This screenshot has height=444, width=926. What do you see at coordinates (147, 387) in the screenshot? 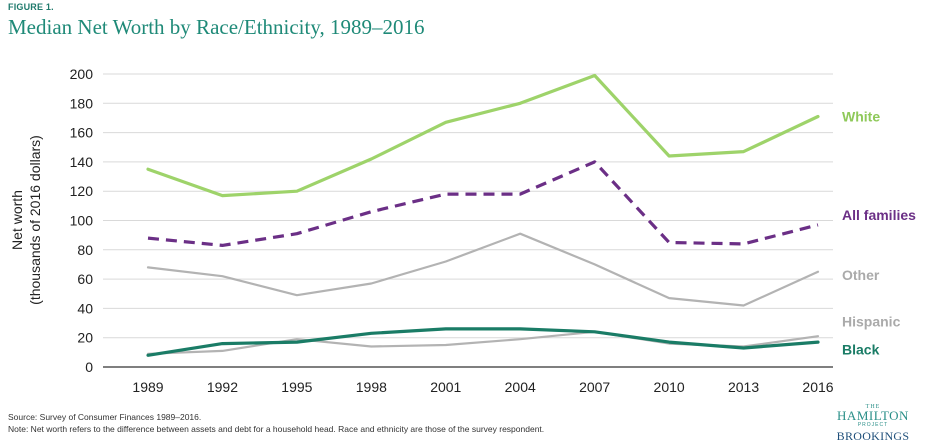
I see `x-tick-label-1989: 1989` at bounding box center [147, 387].